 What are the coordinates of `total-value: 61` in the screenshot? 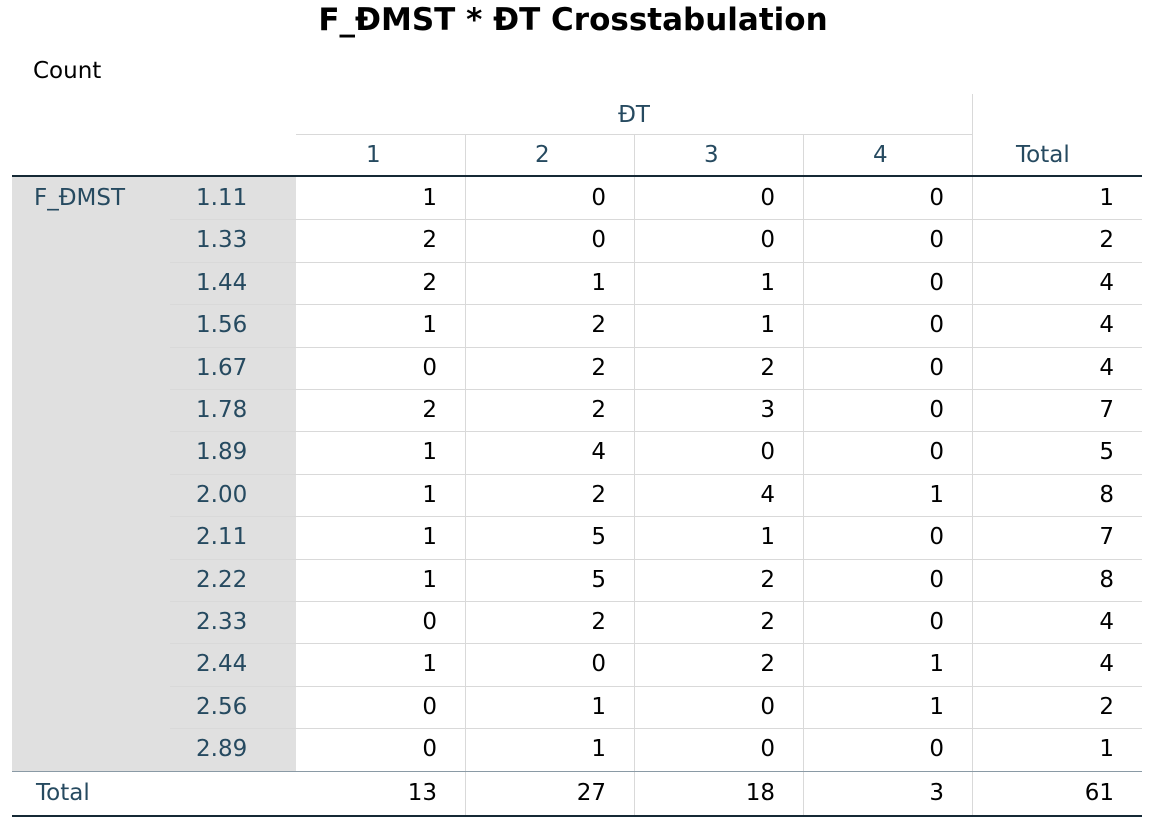 It's located at (1099, 792).